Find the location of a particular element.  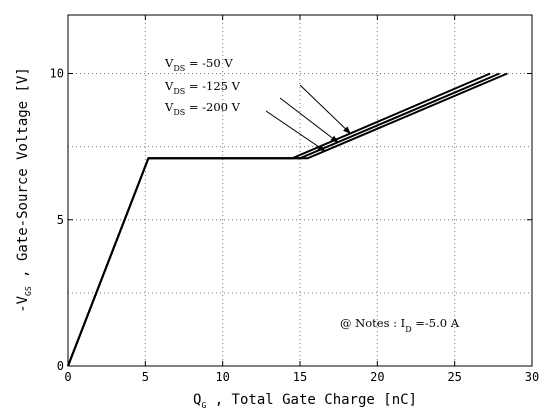

y-tick-label: 5 is located at coordinates (60, 220).